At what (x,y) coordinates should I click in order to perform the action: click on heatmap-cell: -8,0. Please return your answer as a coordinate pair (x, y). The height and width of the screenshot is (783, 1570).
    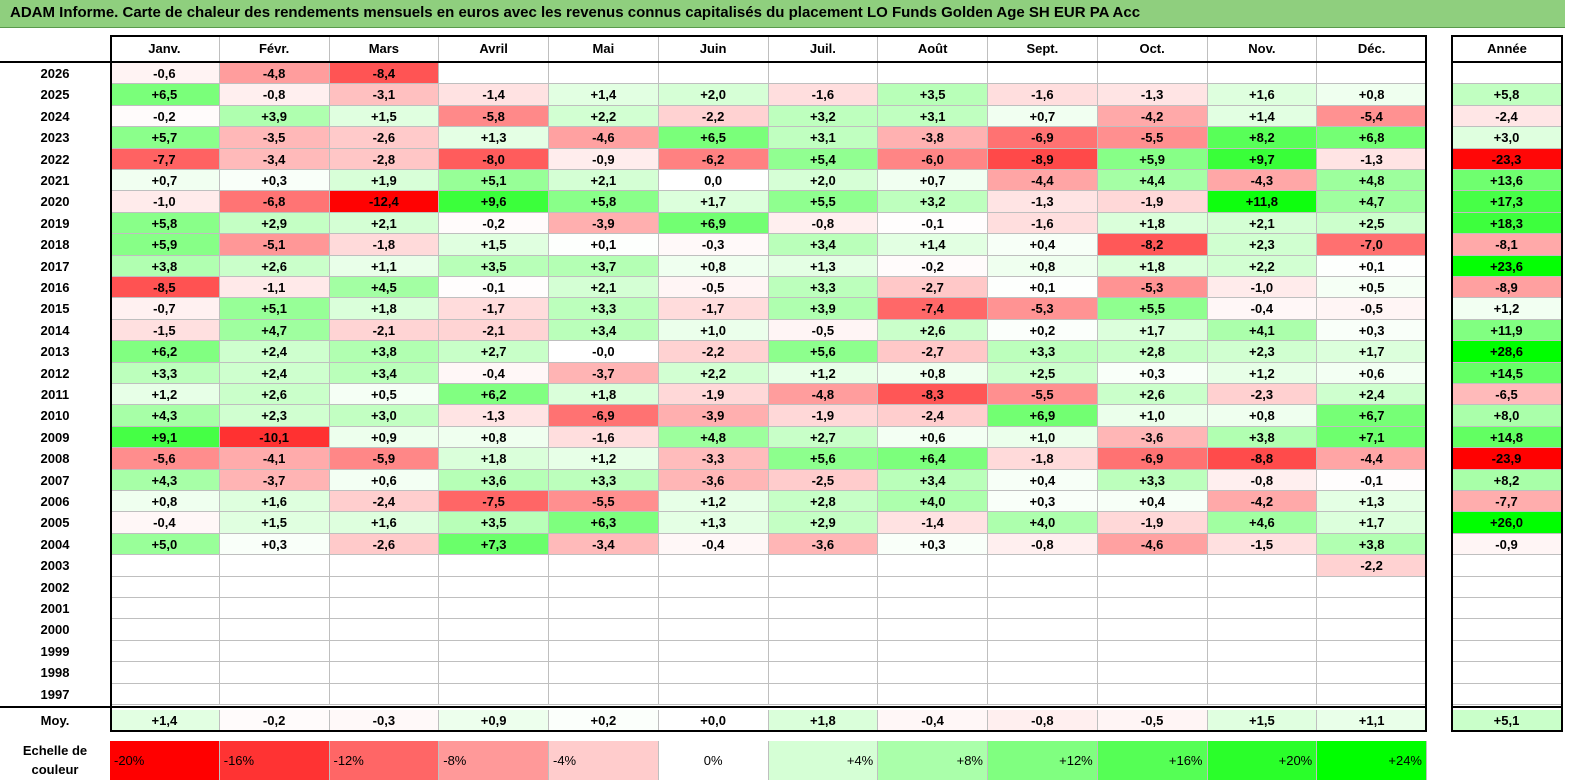
    Looking at the image, I should click on (494, 159).